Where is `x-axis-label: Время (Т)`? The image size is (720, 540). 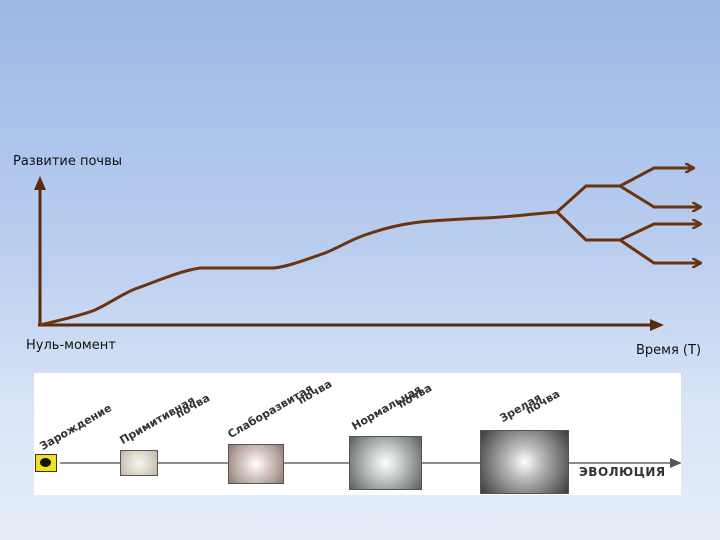
x-axis-label: Время (Т) is located at coordinates (669, 350).